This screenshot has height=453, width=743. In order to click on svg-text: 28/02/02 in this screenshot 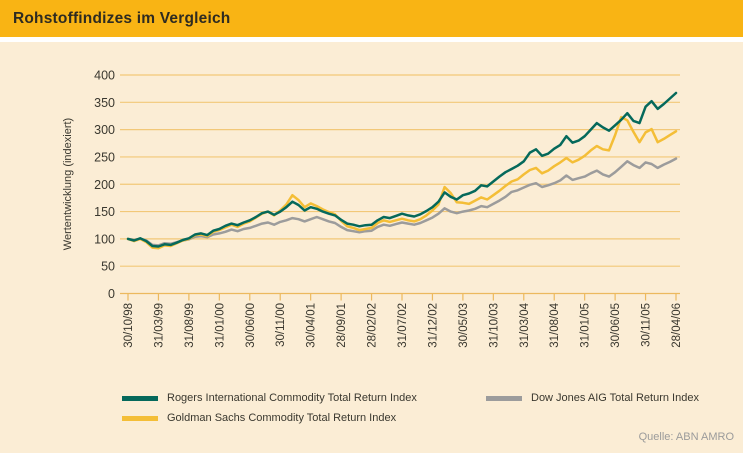, I will do `click(373, 325)`.